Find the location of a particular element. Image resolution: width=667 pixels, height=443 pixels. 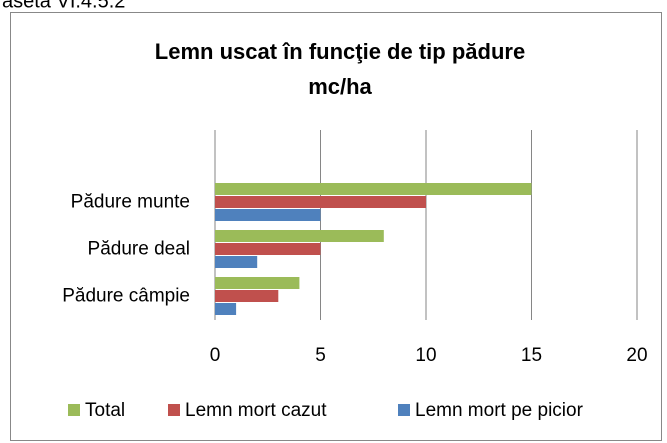

x-tick-label: 15 is located at coordinates (531, 355).